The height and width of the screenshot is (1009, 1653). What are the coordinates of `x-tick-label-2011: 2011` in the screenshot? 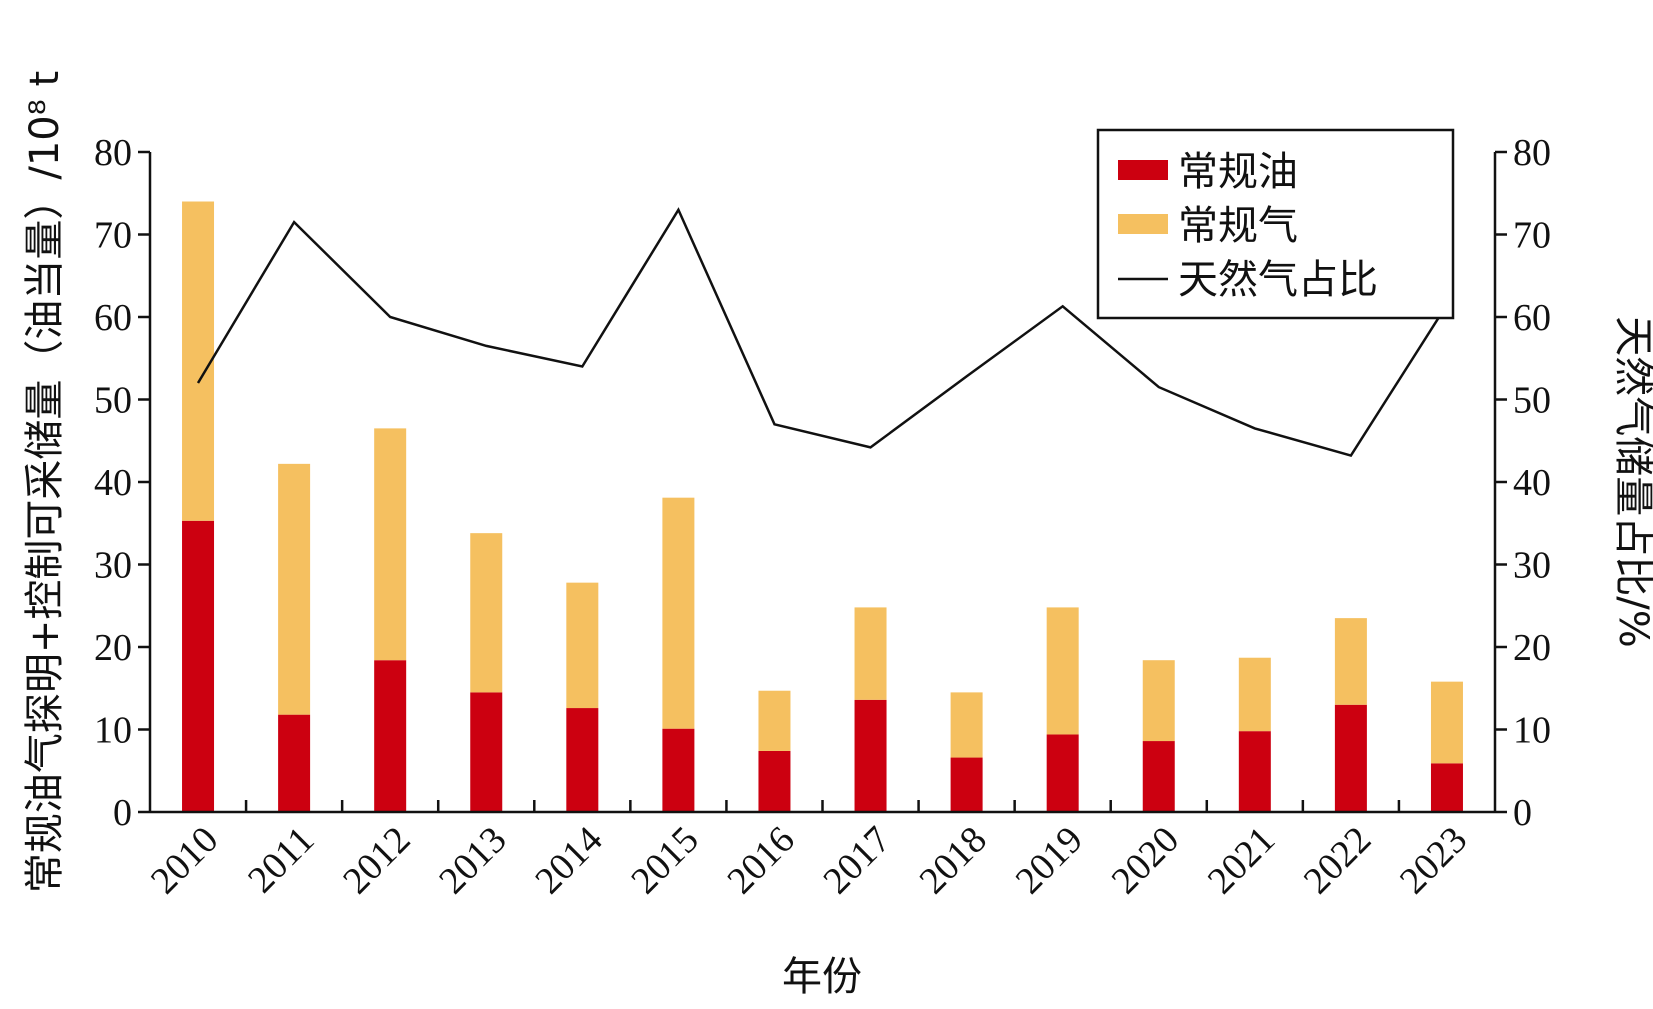 It's located at (281, 860).